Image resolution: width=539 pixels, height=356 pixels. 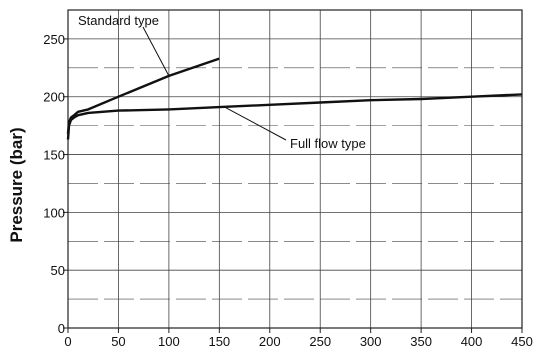 What do you see at coordinates (371, 341) in the screenshot?
I see `x-tick-label-300: 300` at bounding box center [371, 341].